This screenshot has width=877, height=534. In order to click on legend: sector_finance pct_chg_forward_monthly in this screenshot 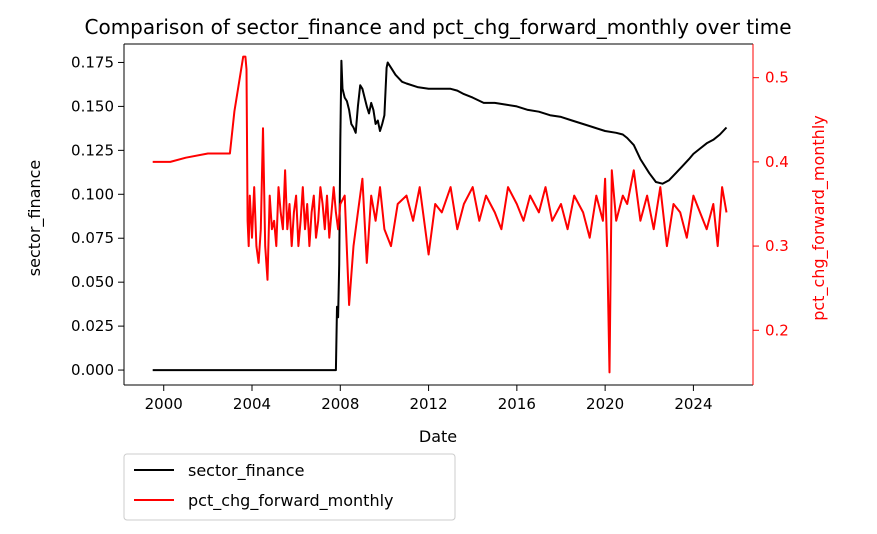, I will do `click(289, 487)`.